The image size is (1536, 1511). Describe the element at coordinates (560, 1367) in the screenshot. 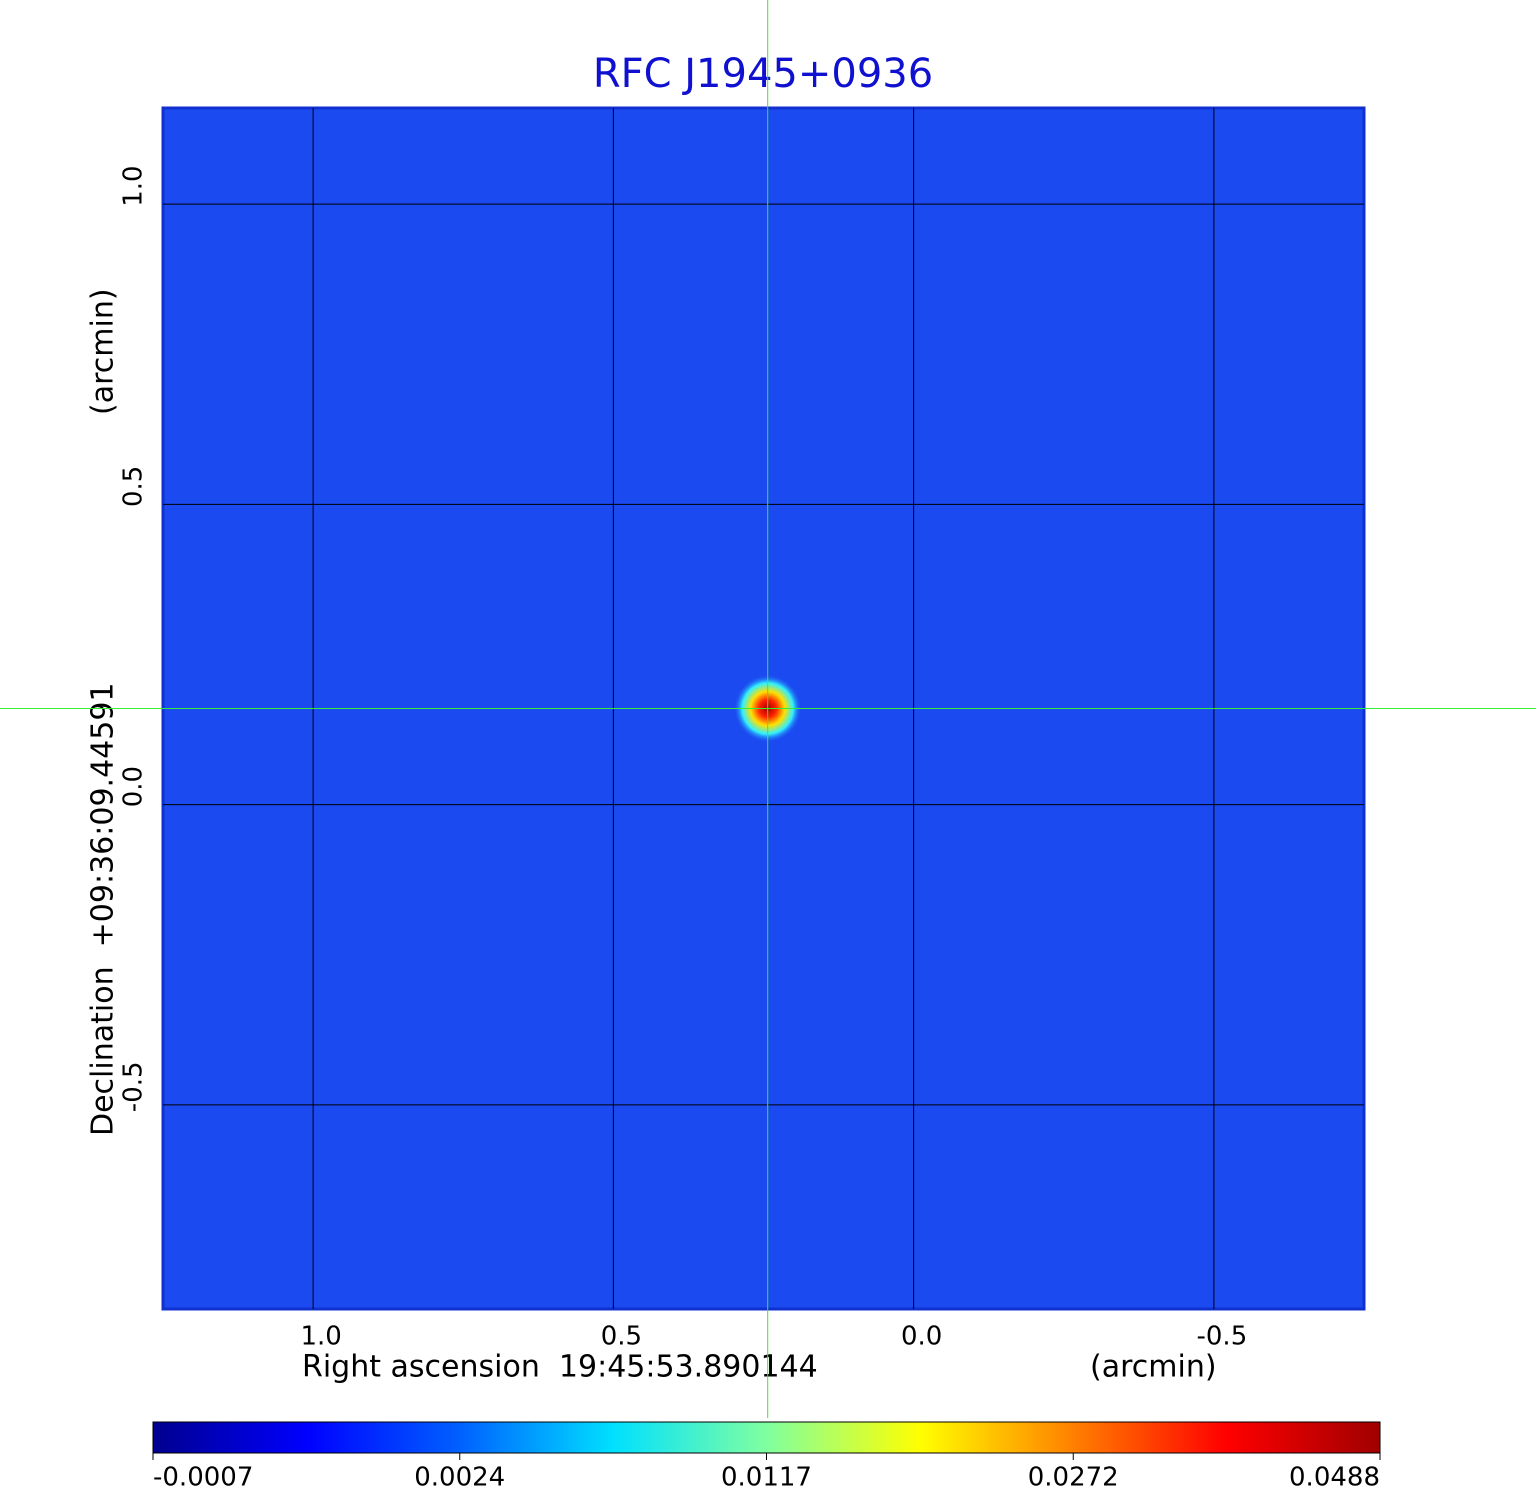

I see `x-axis-label: Right ascension 19:45:53.890144` at that location.